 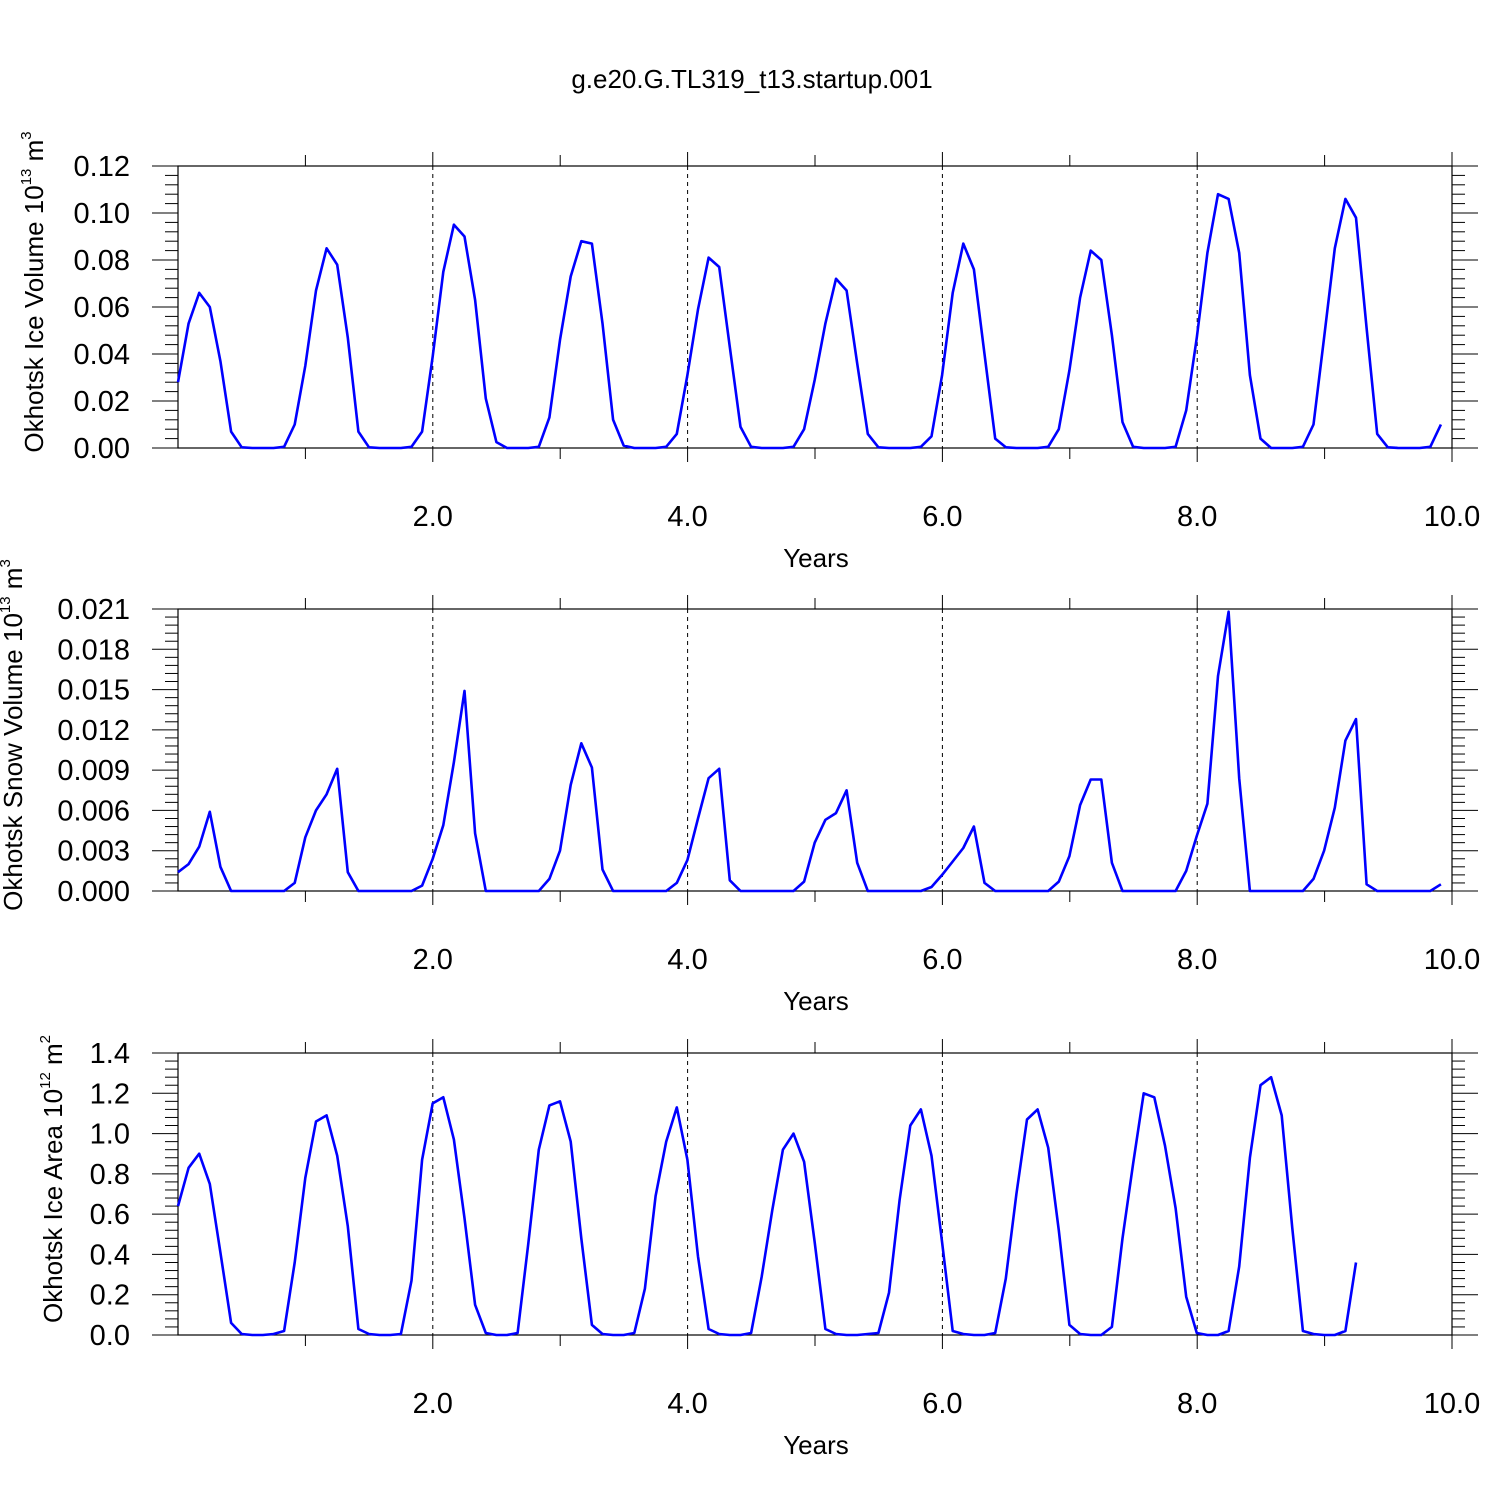 I want to click on y-tick-label: 0.003, so click(x=93, y=852).